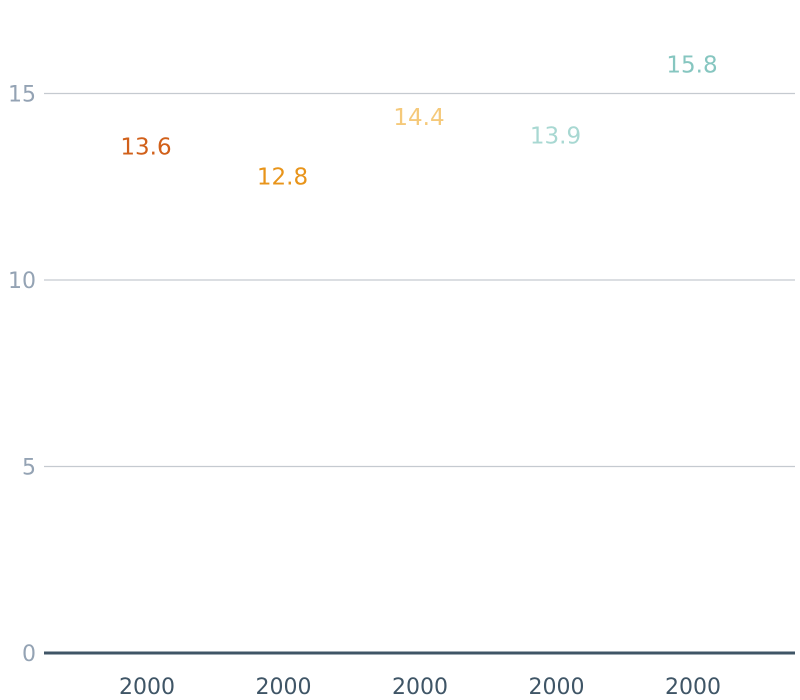 The image size is (800, 700). I want to click on data-label: 15.8, so click(691, 66).